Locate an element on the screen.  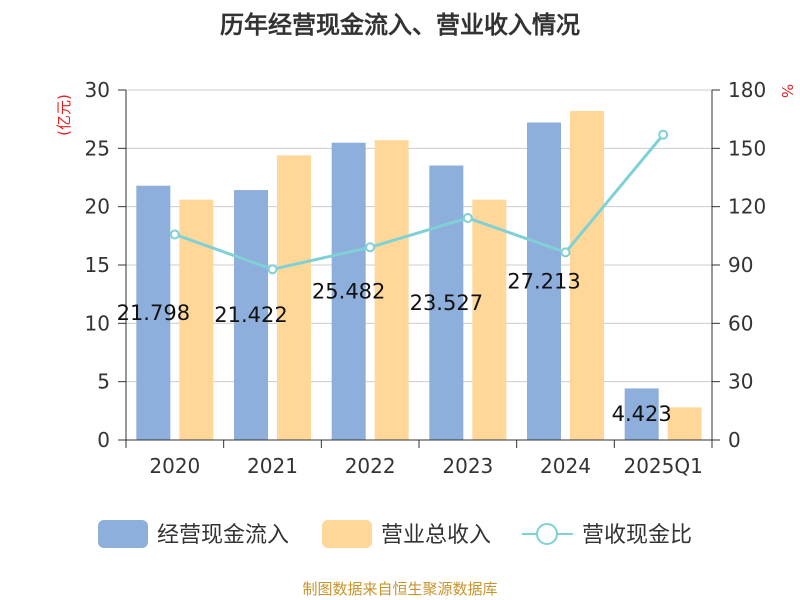
data-label-cash-inflow: 23.527 is located at coordinates (446, 303).